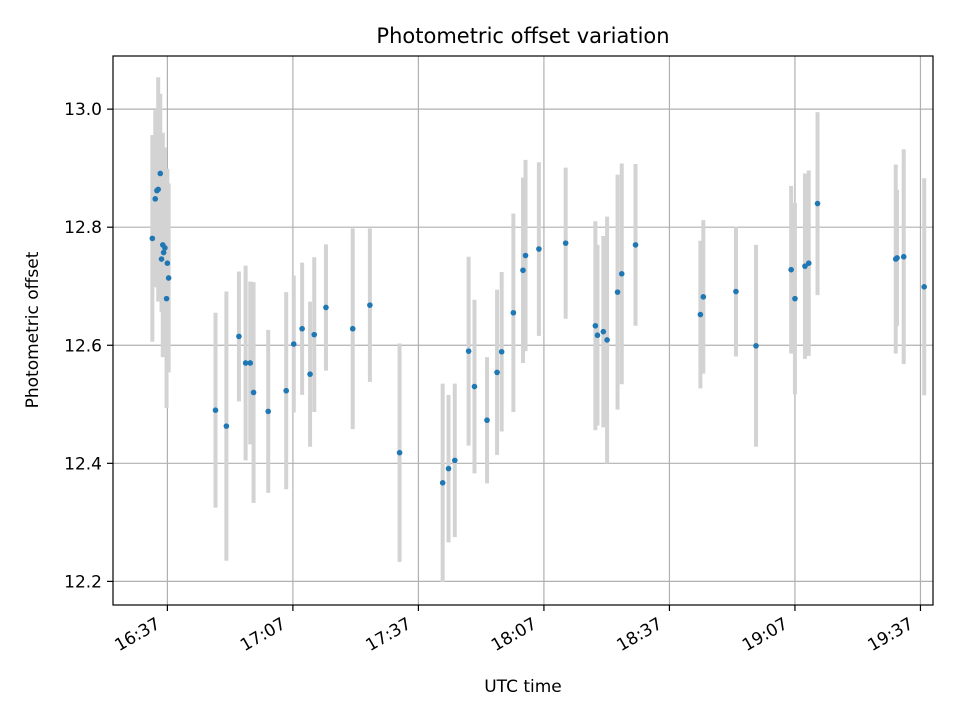  Describe the element at coordinates (639, 635) in the screenshot. I see `x-tick-label: 18:37` at that location.